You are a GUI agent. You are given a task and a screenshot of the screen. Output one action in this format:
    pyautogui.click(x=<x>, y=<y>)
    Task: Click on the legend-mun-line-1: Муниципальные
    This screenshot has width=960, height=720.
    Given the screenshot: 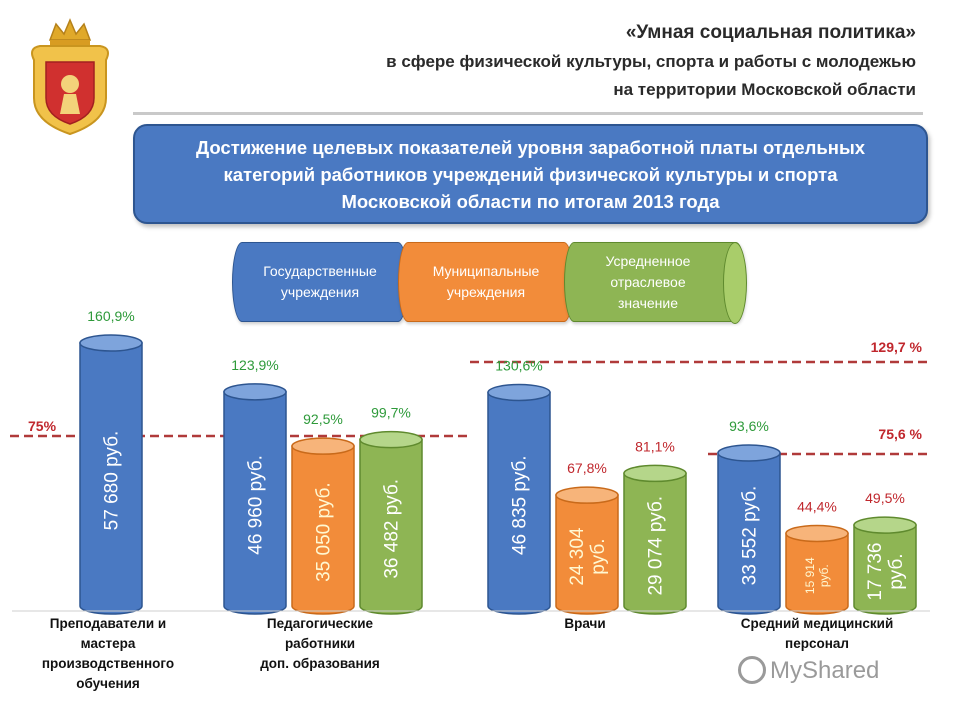 What is the action you would take?
    pyautogui.click(x=486, y=271)
    